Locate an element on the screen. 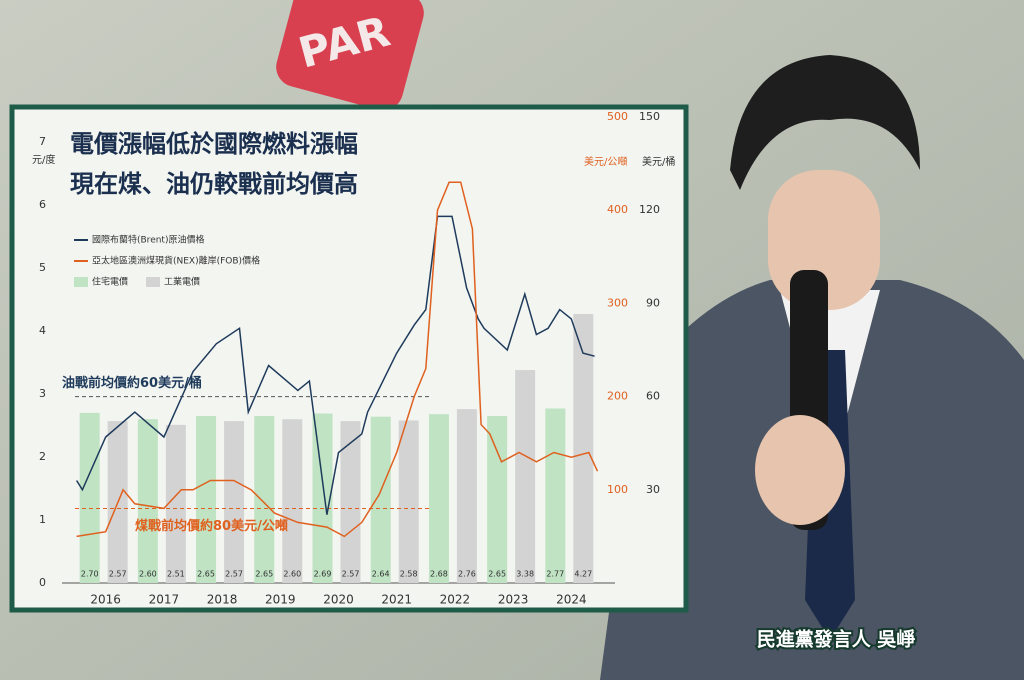 This screenshot has width=1024, height=680. legend-label: 國際布蘭特(Brent)原油價格 is located at coordinates (148, 240).